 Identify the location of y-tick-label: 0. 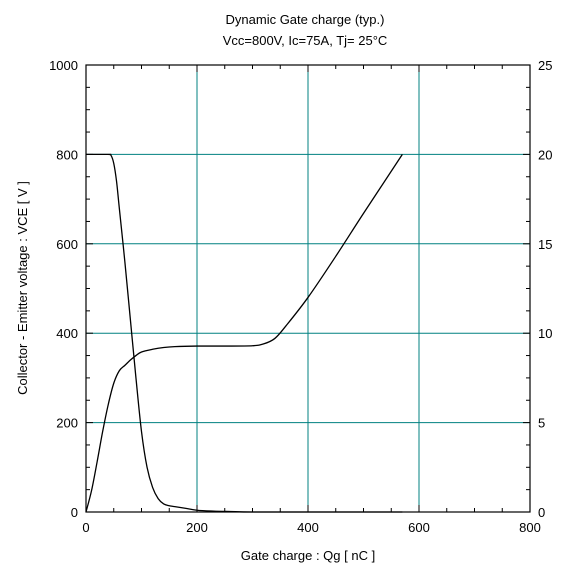
(74, 512).